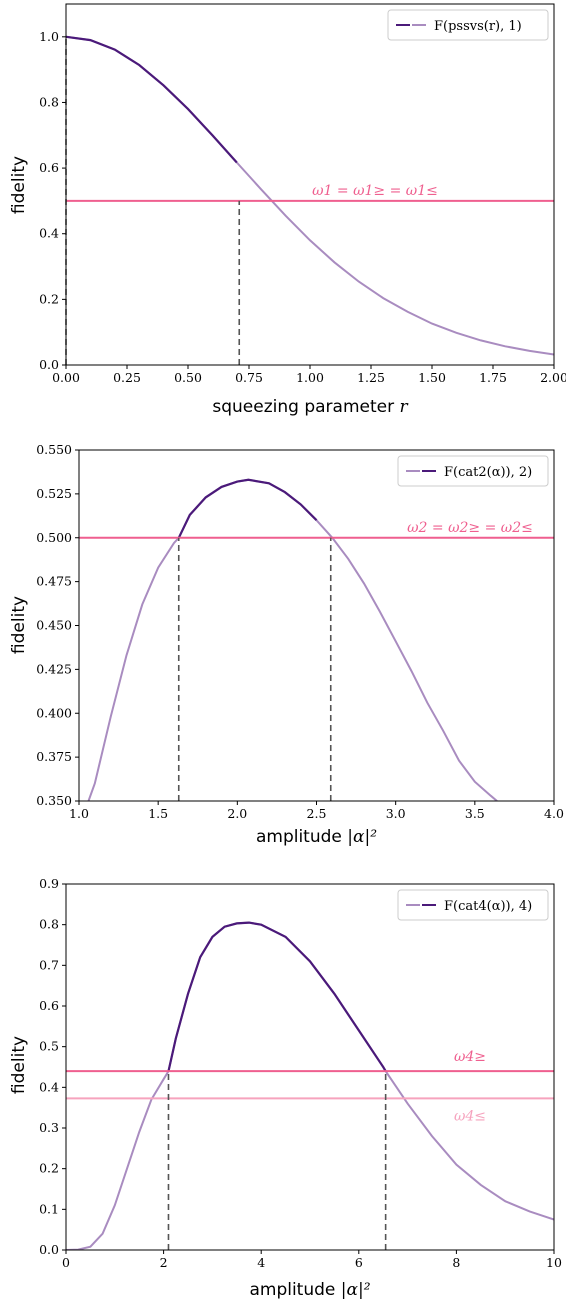  Describe the element at coordinates (475, 813) in the screenshot. I see `x-tick-label: 3.5` at that location.